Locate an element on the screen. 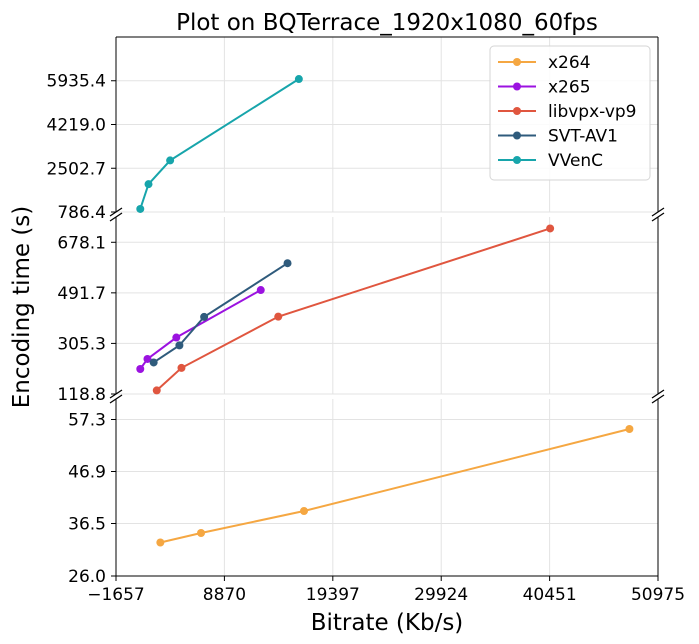 The image size is (699, 644). series-line-libvpx-vp9 is located at coordinates (353, 309).